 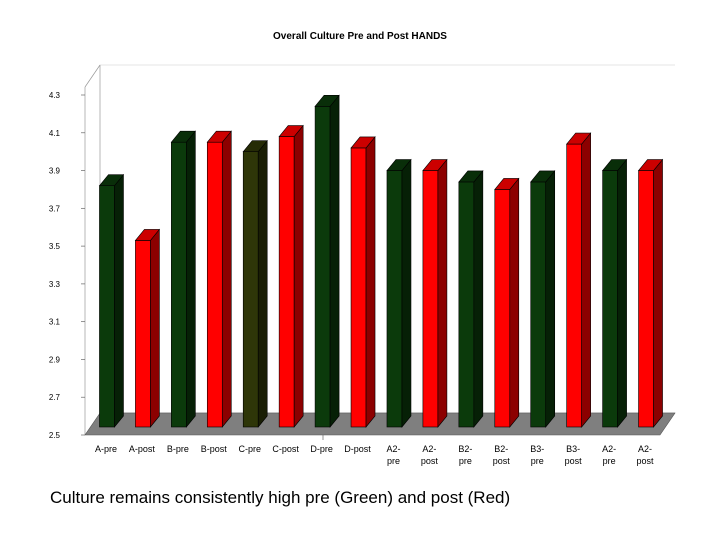 What do you see at coordinates (321, 449) in the screenshot?
I see `x-tick-label: D-pre` at bounding box center [321, 449].